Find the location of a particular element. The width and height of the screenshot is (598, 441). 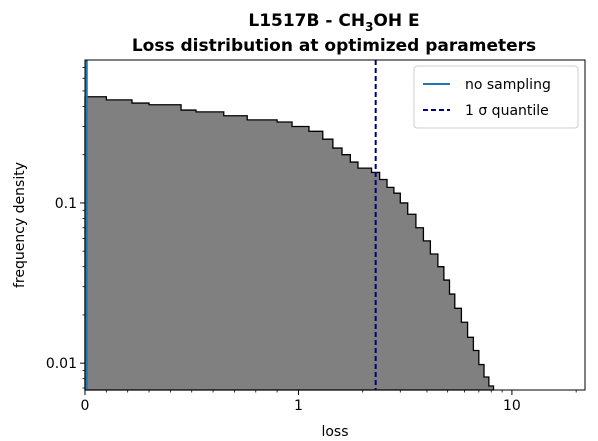

chart-title-line1: L1517B - CH3OH E is located at coordinates (333, 22).